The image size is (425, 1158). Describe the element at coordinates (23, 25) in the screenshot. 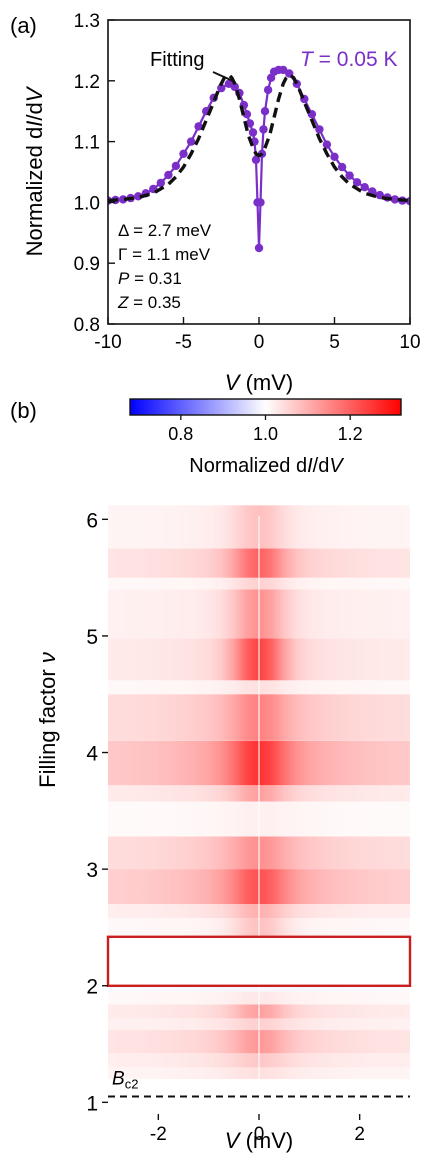

I see `panel-a-label: (a)` at that location.